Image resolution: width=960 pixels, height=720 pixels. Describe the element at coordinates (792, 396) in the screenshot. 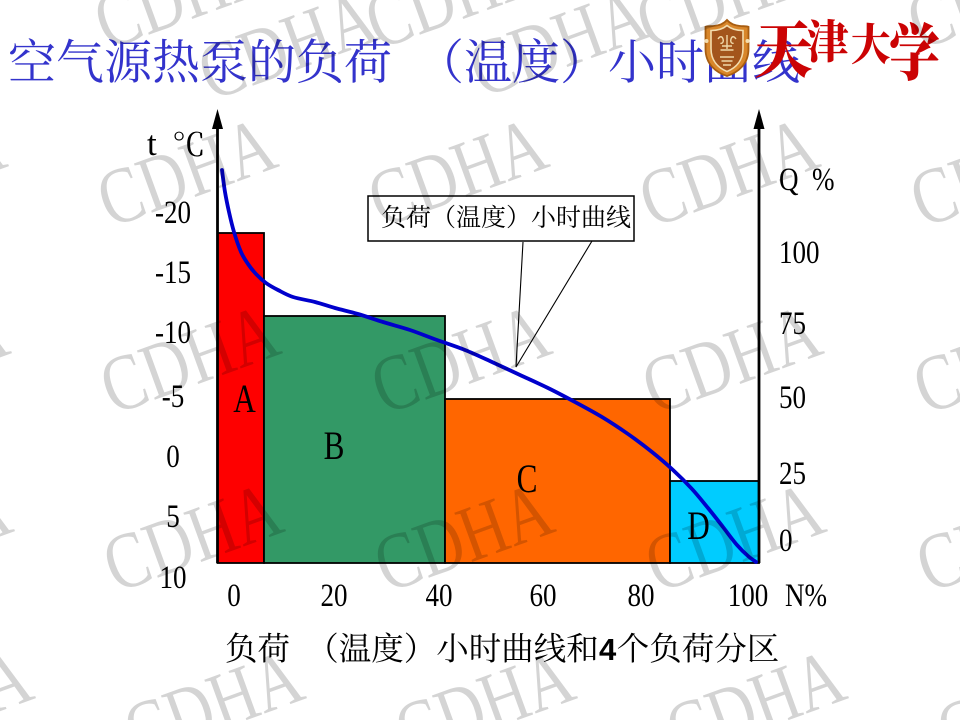

I see `svg-text: 50` at that location.